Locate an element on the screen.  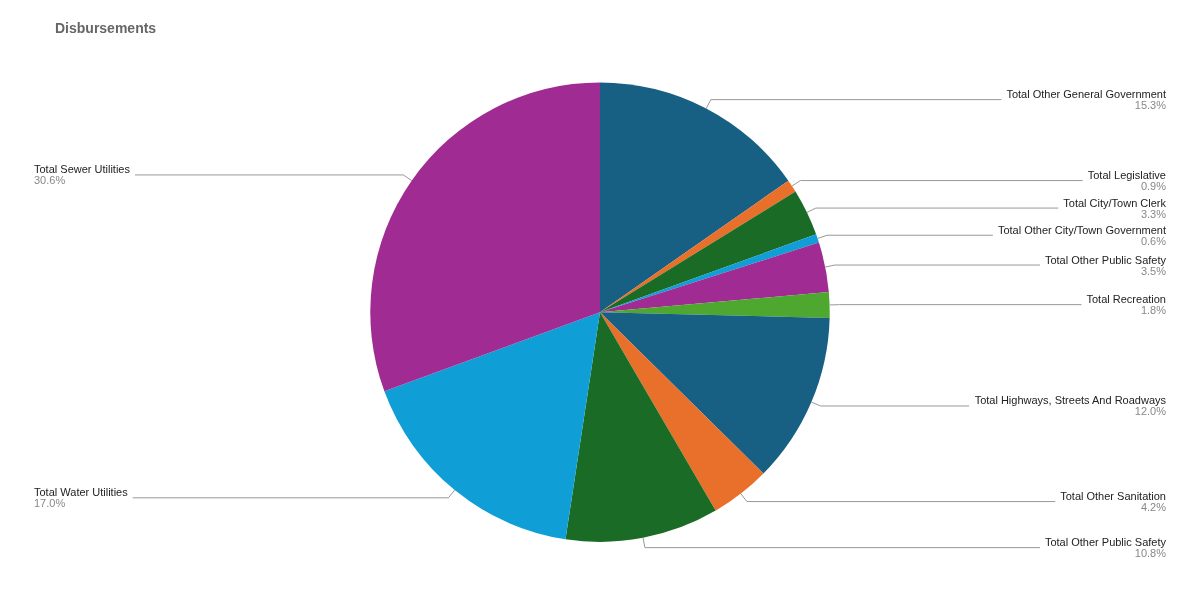
slice-label: Total Other General Government is located at coordinates (1086, 94).